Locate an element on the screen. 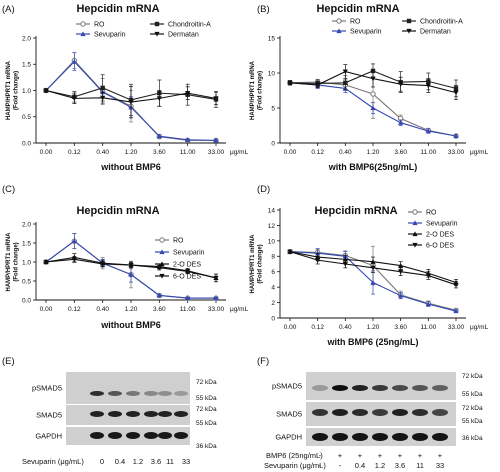 Image resolution: width=500 pixels, height=472 pixels. legend-label: RO is located at coordinates (355, 22).